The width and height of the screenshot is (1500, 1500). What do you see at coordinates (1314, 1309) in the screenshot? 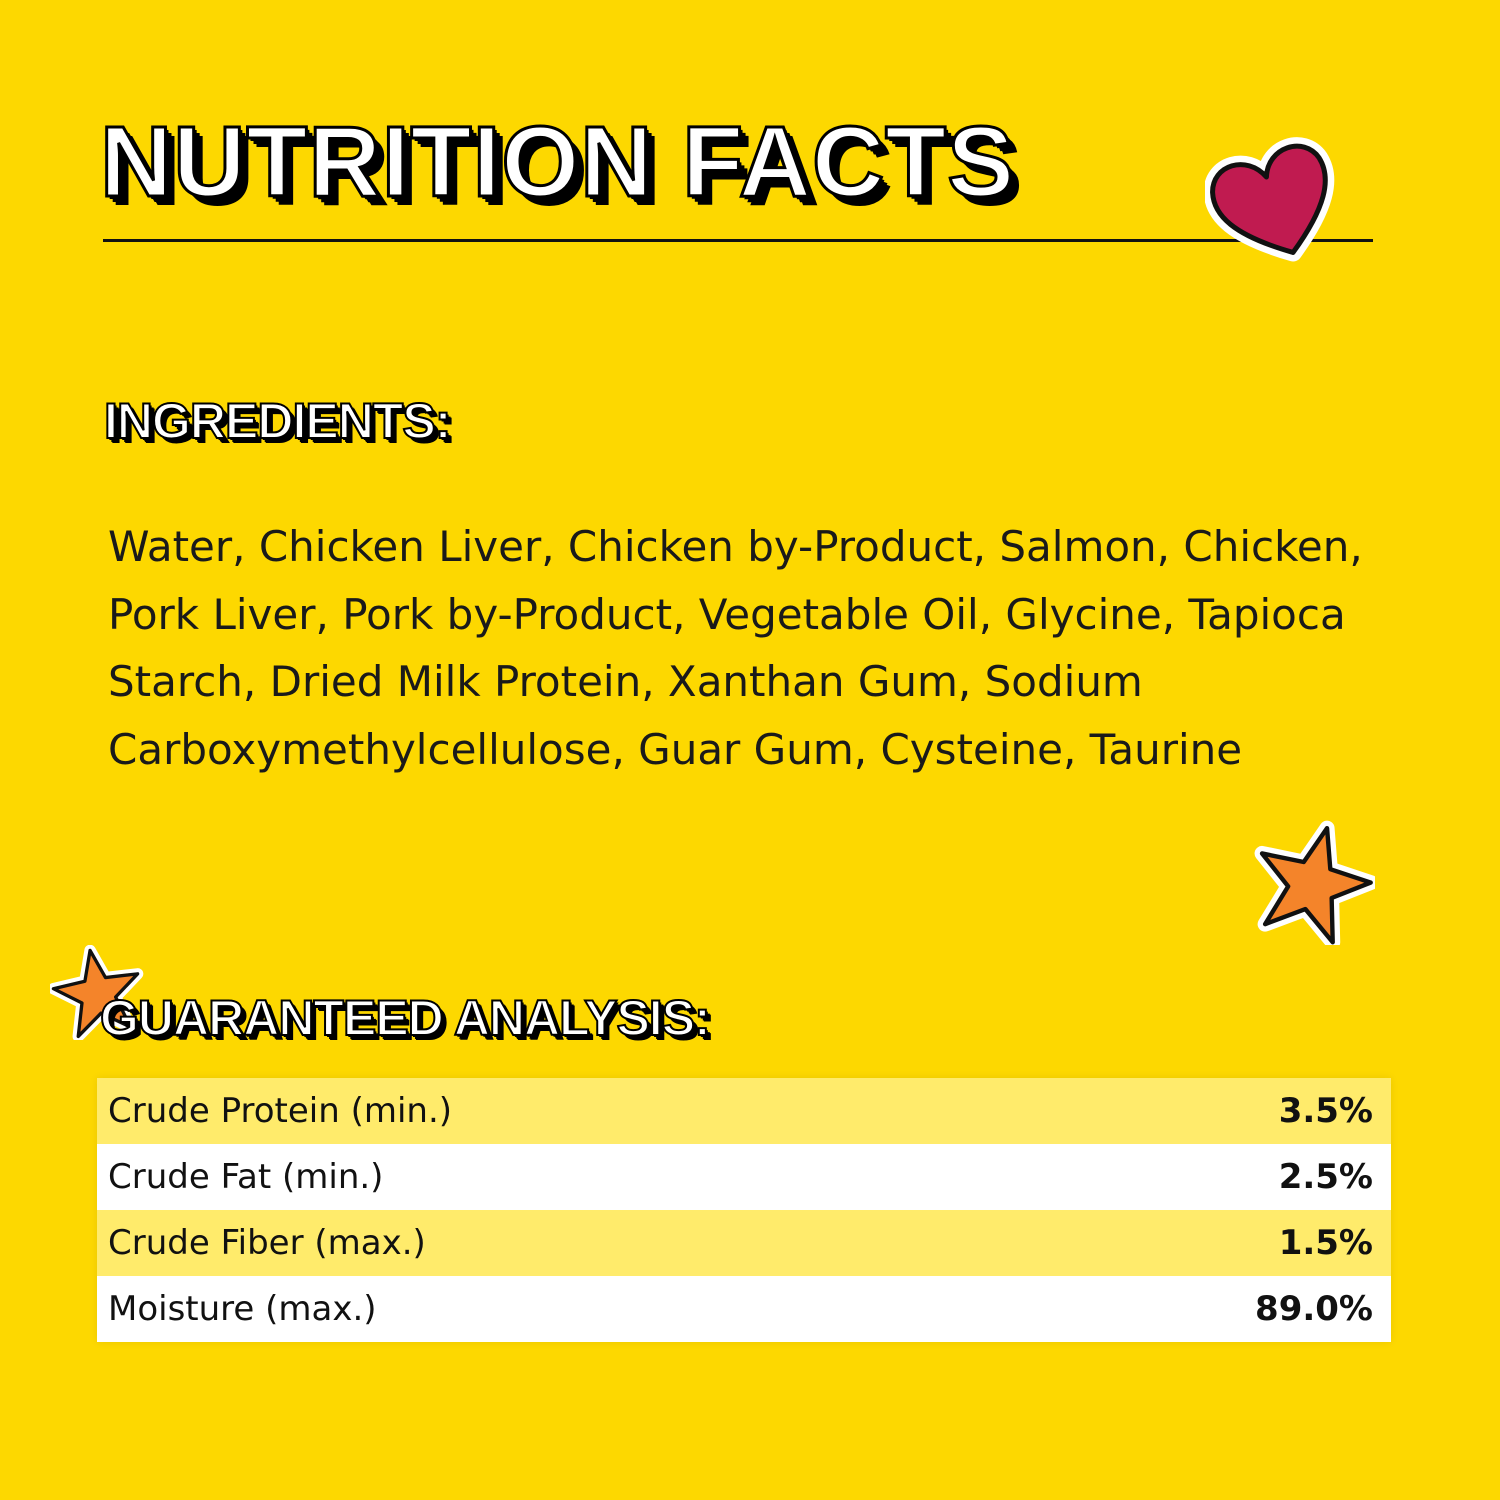
I see `row-value: 89.0%` at bounding box center [1314, 1309].